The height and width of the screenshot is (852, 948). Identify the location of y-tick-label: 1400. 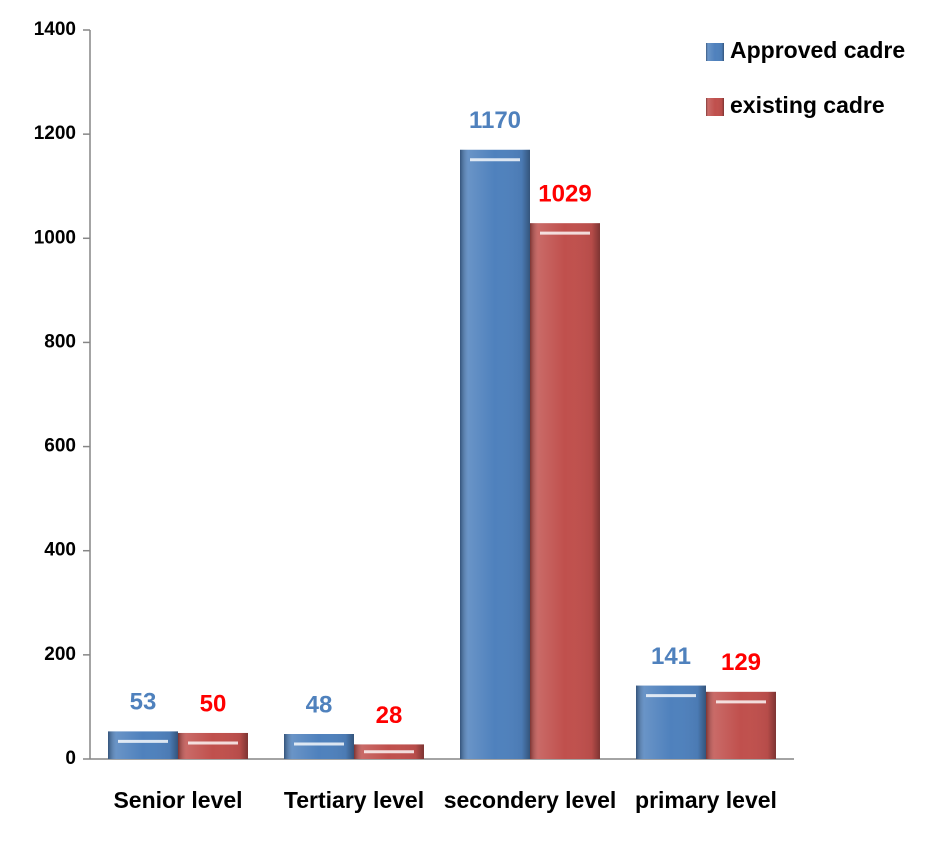
(55, 29).